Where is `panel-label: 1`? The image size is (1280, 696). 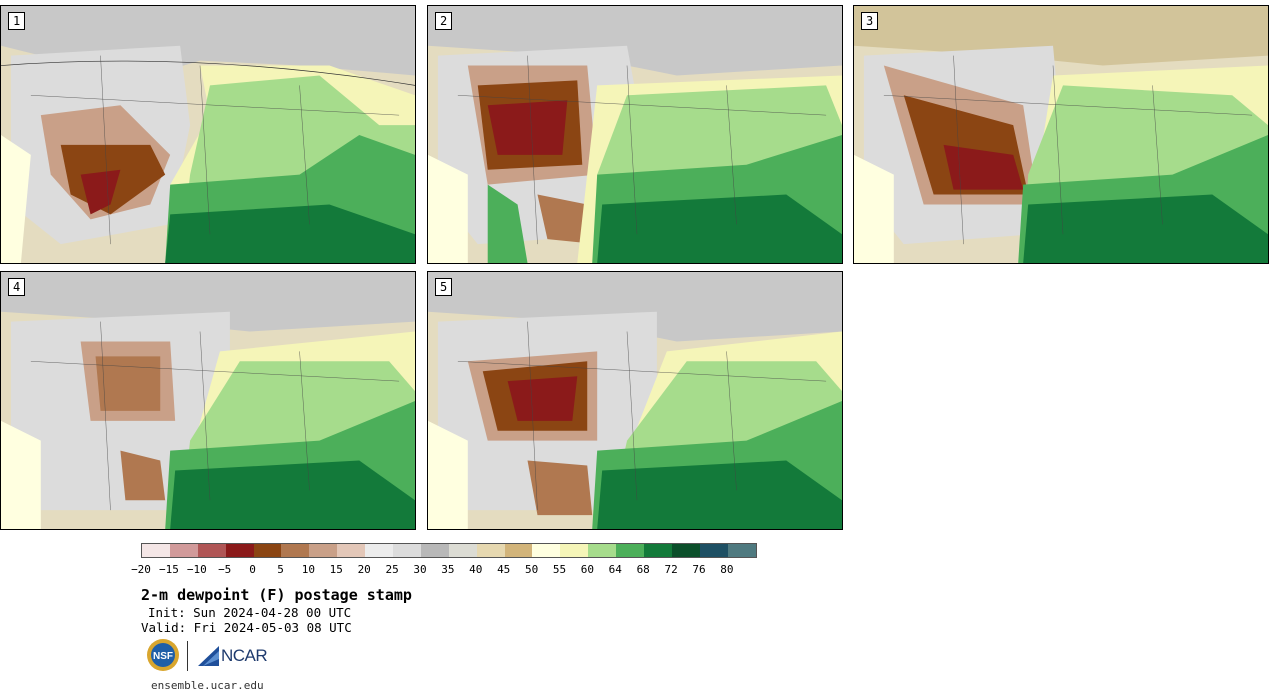 panel-label: 1 is located at coordinates (17, 21).